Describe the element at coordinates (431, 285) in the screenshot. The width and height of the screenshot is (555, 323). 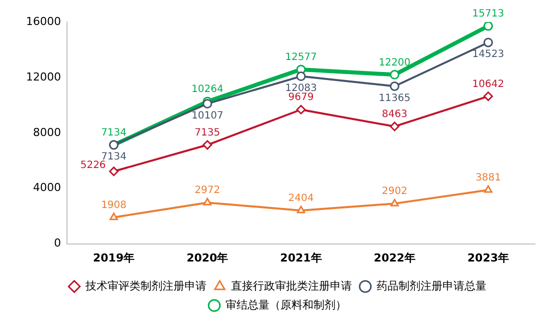
I see `legend-label: 药品制剂注册申请总量` at that location.